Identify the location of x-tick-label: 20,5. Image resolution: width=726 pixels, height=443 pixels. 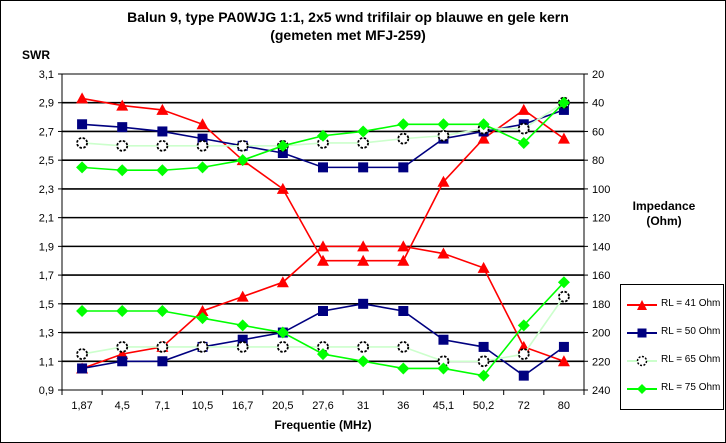
(282, 406).